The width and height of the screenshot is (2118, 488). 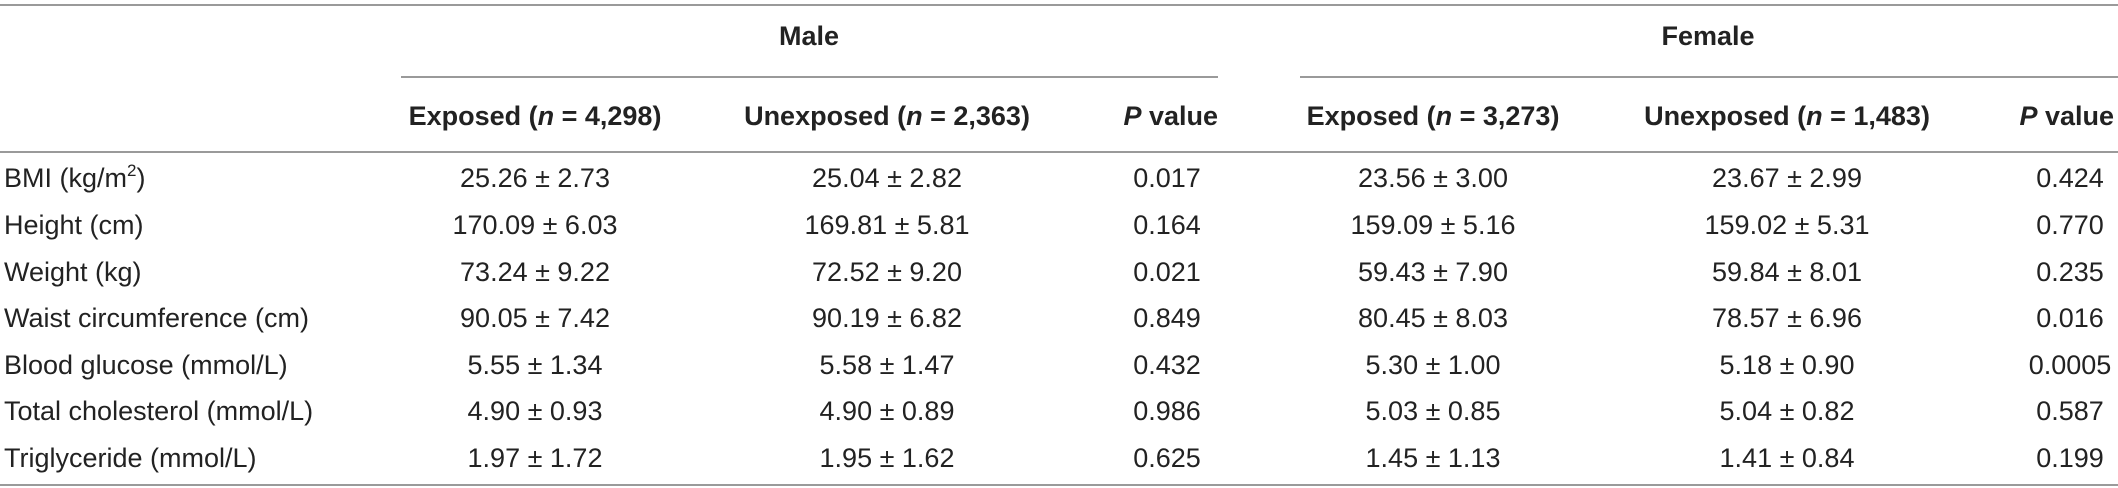 I want to click on row-label: BMI (kg/m2), so click(x=75, y=177).